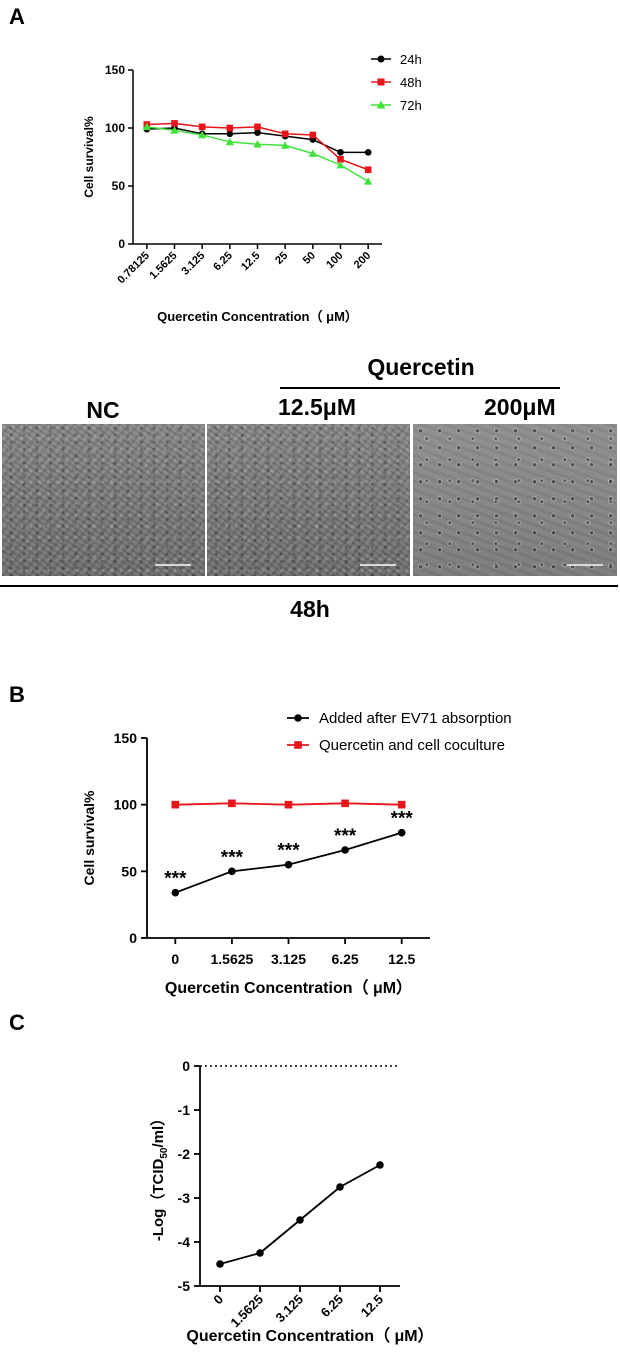  What do you see at coordinates (17, 16) in the screenshot?
I see `panel-letter-a: A` at bounding box center [17, 16].